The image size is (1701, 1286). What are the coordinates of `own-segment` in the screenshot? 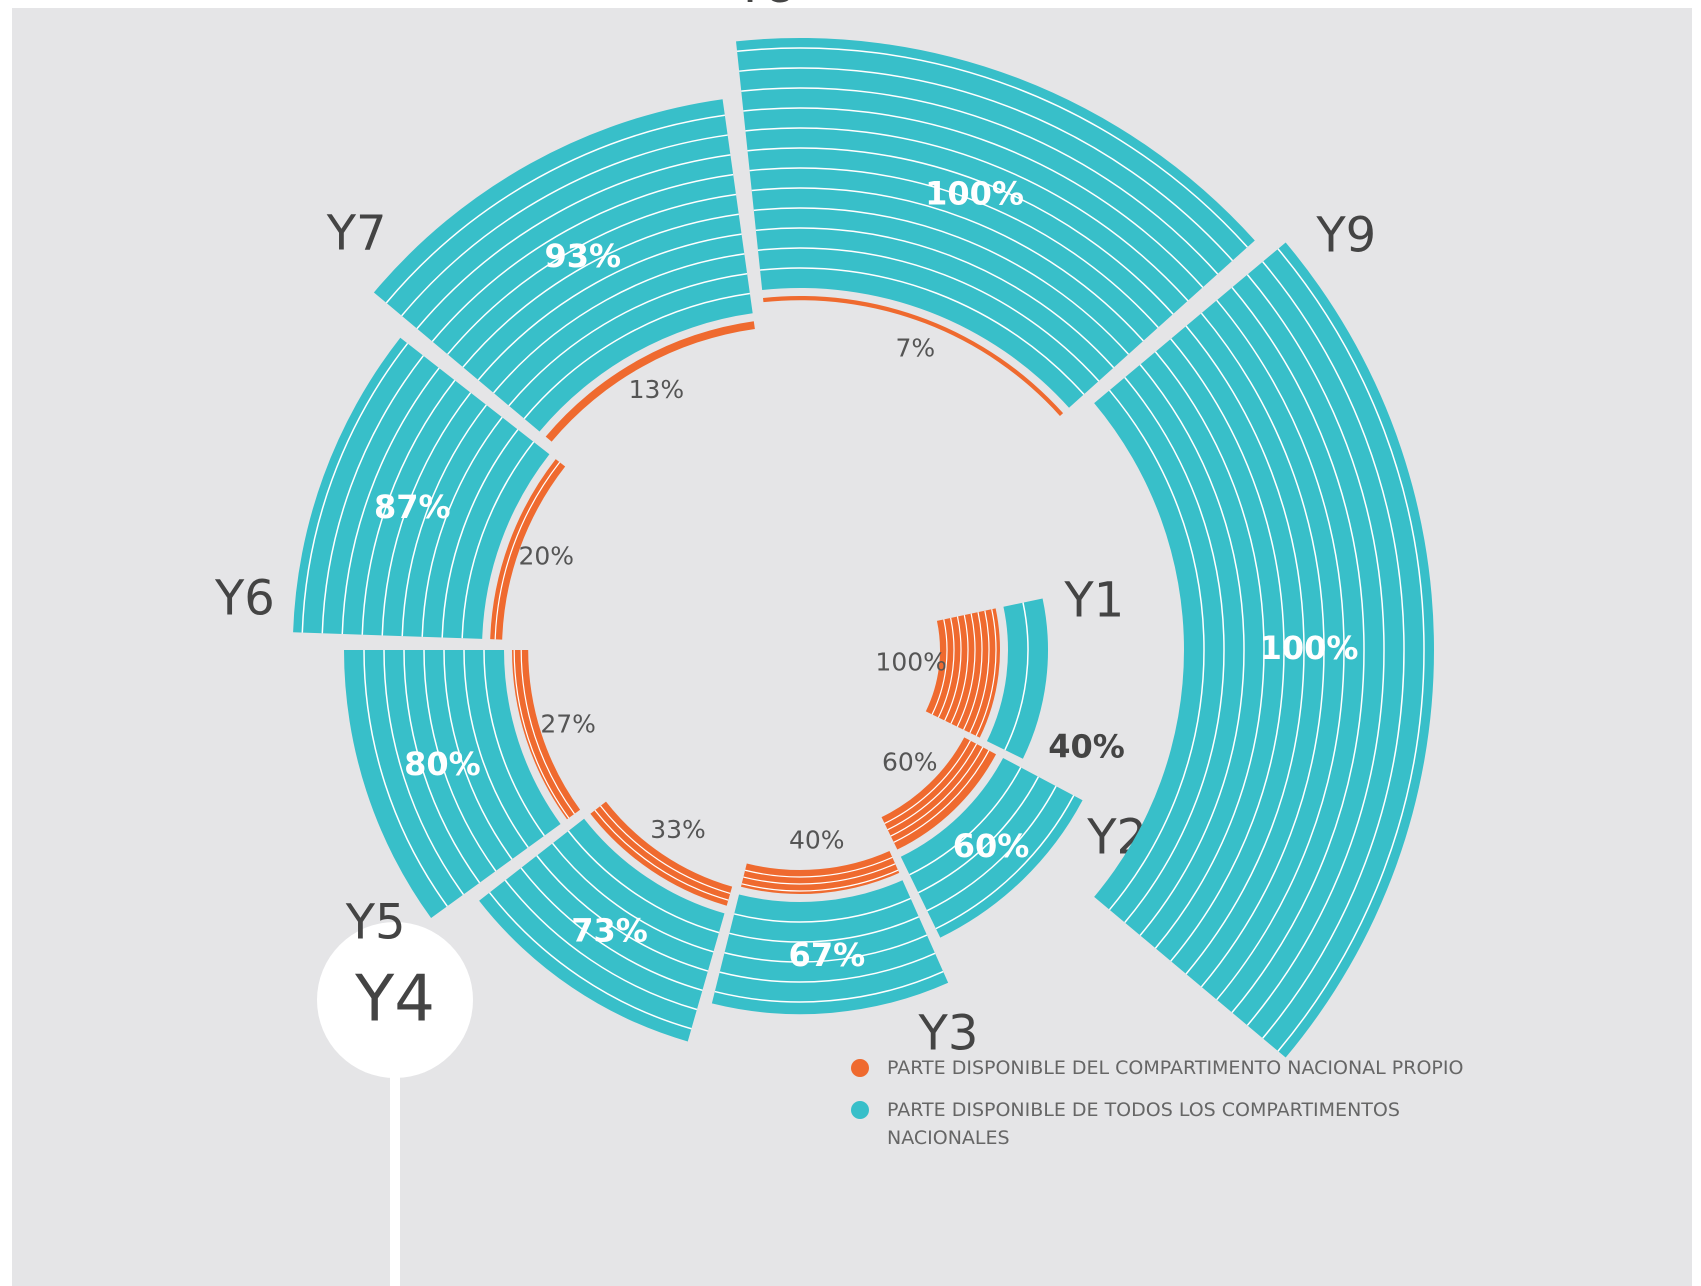 It's located at (528, 549).